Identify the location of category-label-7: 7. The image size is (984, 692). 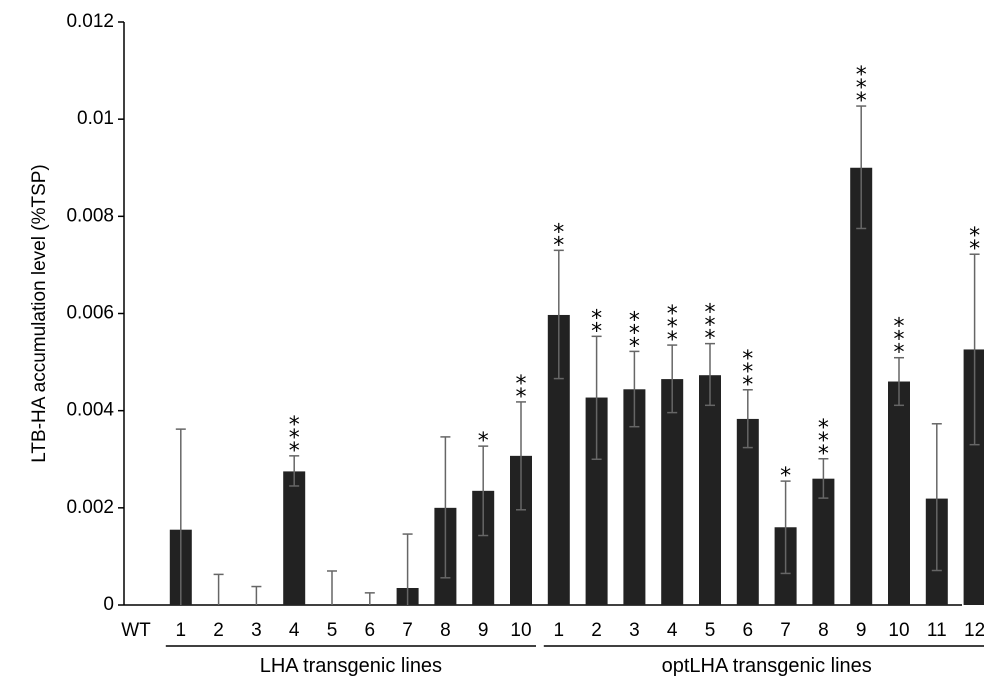
(407, 630).